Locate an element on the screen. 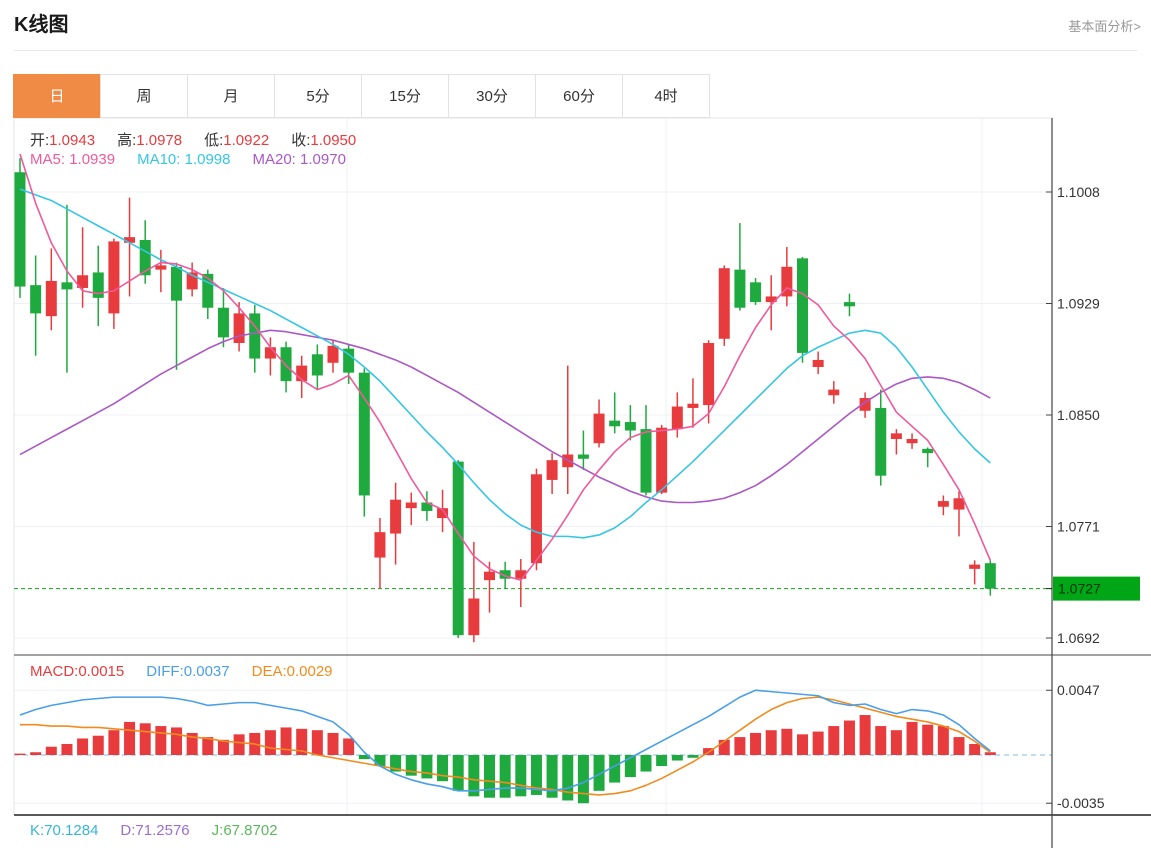  macd-label: MACD: is located at coordinates (54, 671).